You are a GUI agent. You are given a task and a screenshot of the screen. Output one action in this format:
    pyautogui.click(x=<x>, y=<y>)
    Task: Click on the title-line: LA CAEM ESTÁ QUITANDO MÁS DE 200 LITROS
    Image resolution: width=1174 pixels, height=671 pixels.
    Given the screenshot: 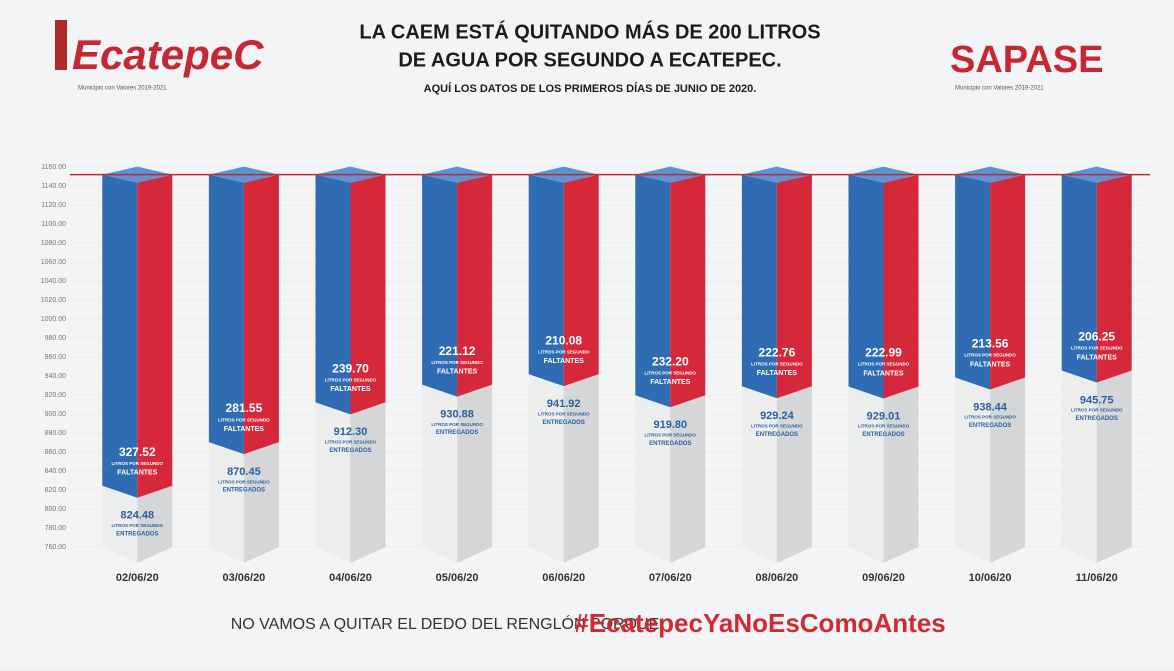 What is the action you would take?
    pyautogui.click(x=589, y=31)
    